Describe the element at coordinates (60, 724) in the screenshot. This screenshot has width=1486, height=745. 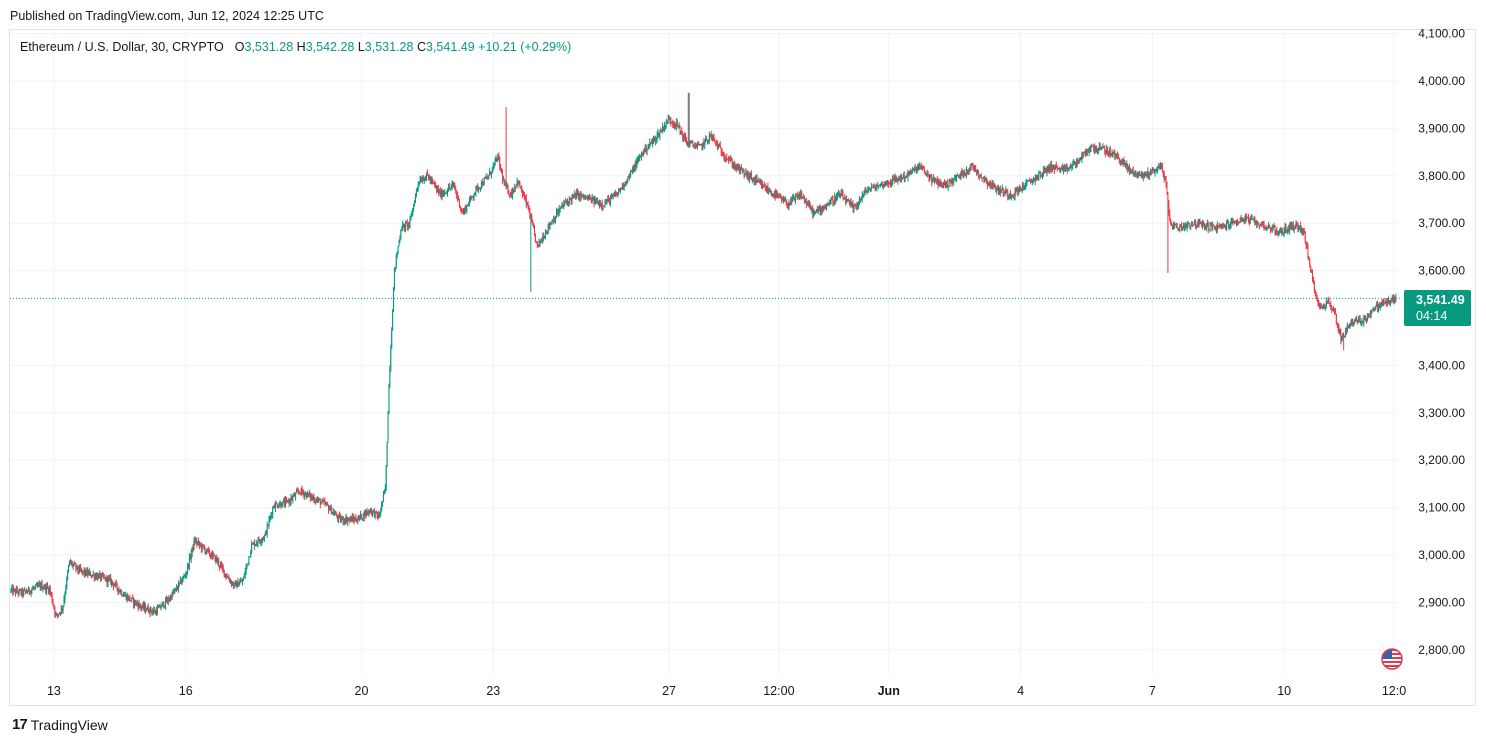
I see `tradingview-logo: 17 TradingView` at that location.